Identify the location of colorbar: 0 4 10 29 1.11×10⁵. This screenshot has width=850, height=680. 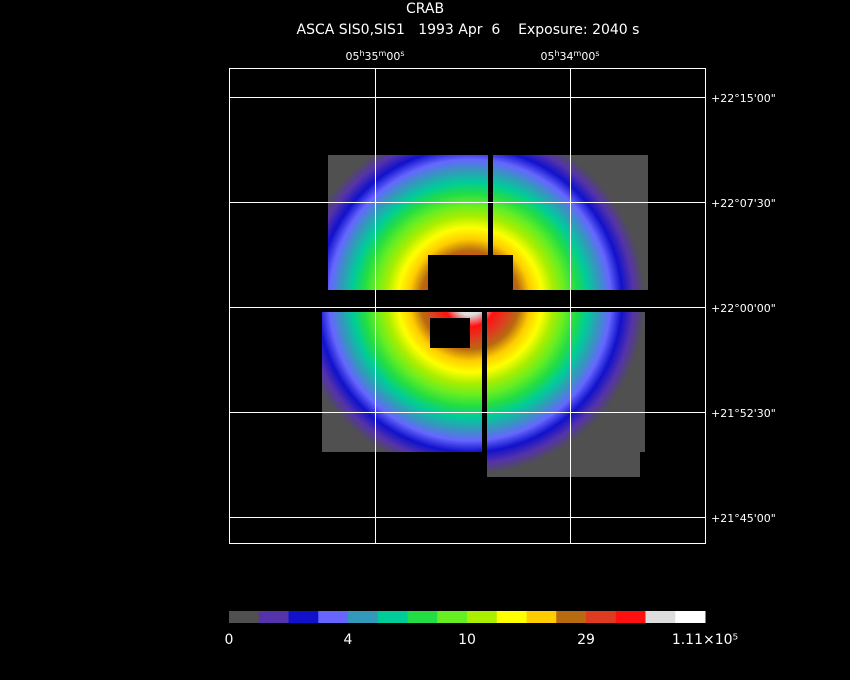
(481, 629).